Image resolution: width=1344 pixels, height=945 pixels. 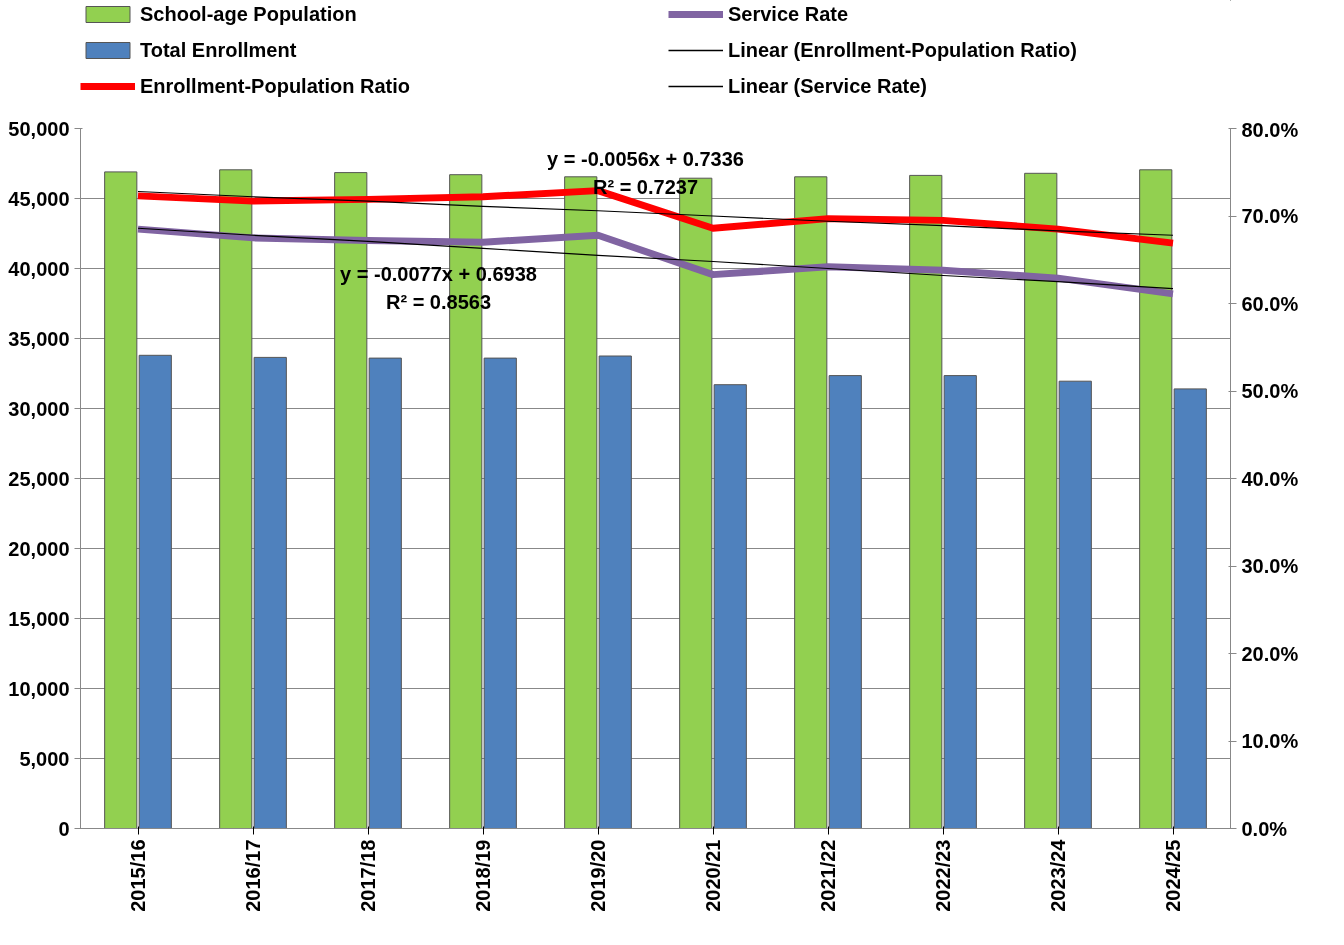 What do you see at coordinates (1173, 875) in the screenshot?
I see `x-tick-label: 2024/25` at bounding box center [1173, 875].